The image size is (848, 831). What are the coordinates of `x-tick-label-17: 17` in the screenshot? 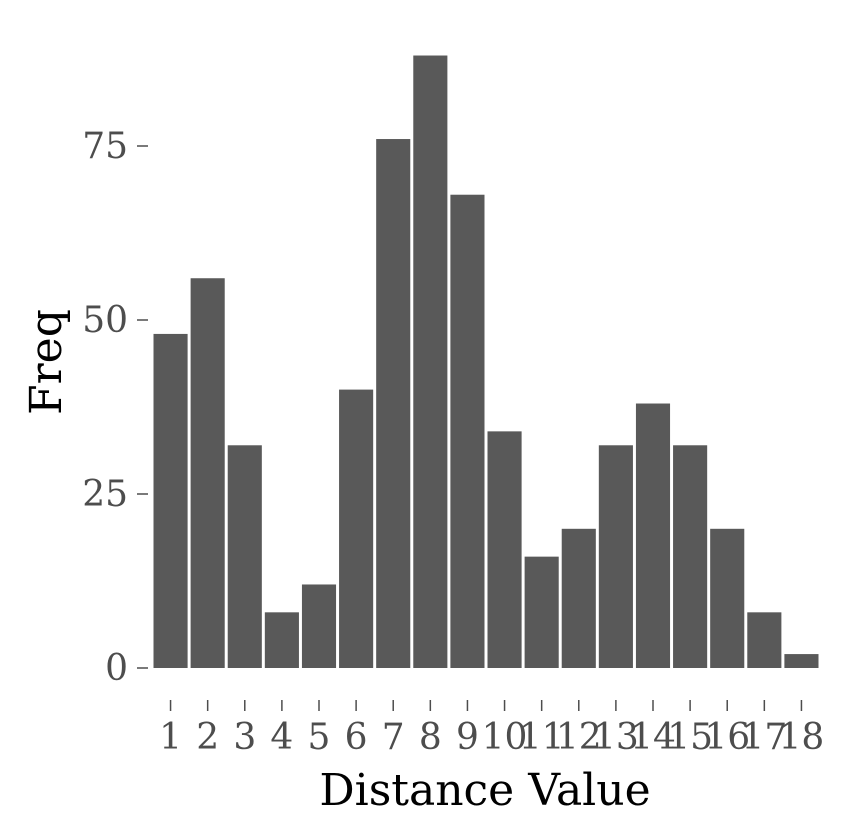 It's located at (764, 737).